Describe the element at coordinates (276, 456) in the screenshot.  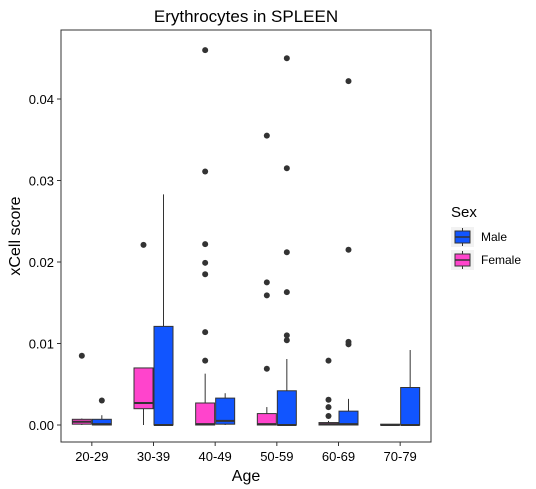
I see `x-tick-label: 50-59` at that location.